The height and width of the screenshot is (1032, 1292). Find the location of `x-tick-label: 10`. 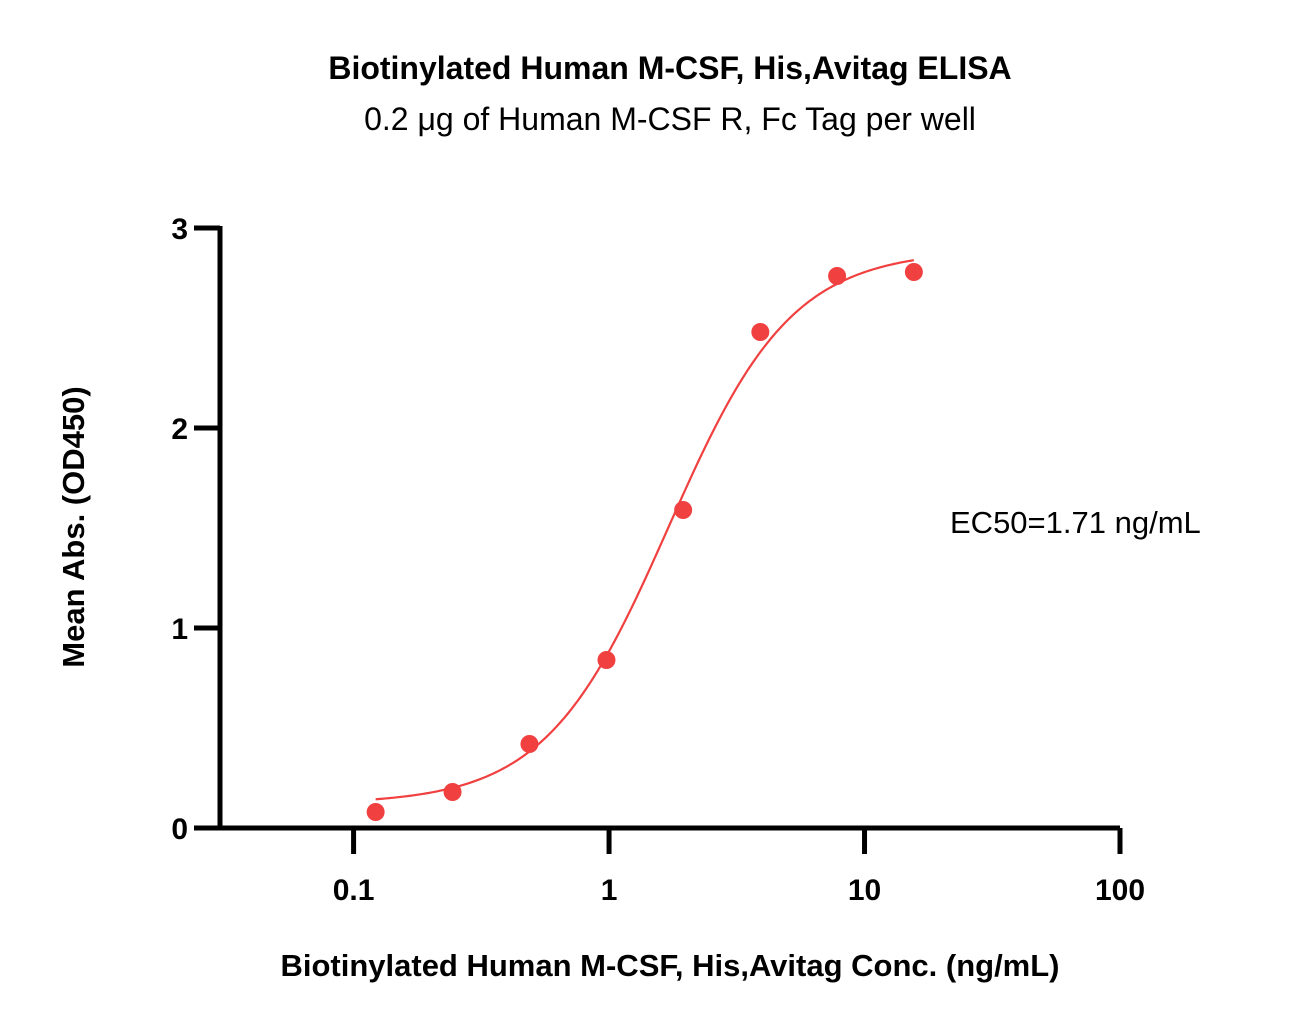

x-tick-label: 10 is located at coordinates (864, 890).